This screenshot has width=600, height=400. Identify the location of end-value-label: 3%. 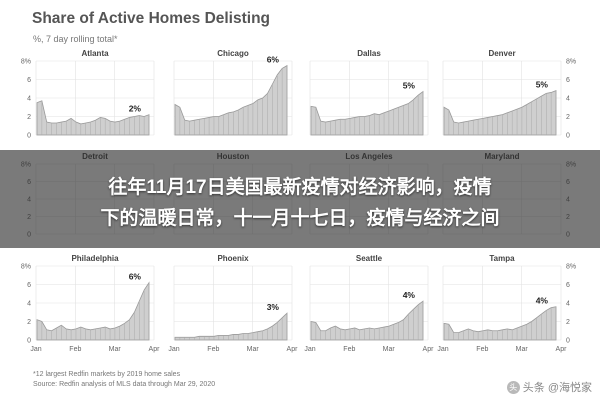
(273, 307).